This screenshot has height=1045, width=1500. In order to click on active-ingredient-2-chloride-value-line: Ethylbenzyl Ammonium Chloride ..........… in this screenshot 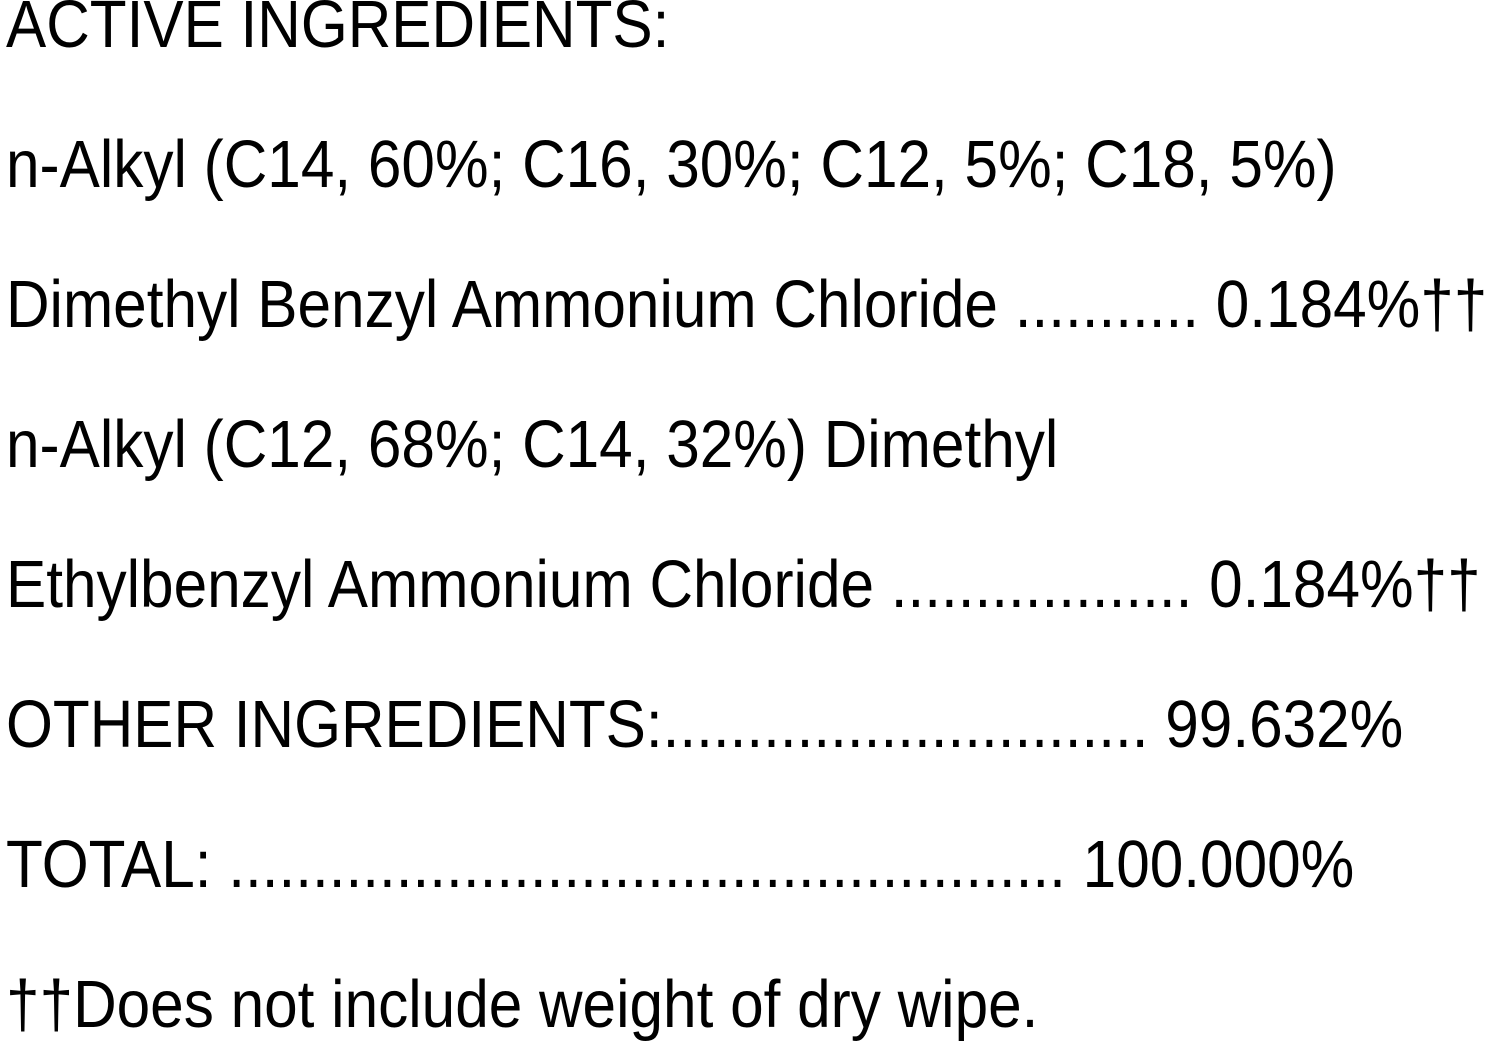, I will do `click(743, 584)`.